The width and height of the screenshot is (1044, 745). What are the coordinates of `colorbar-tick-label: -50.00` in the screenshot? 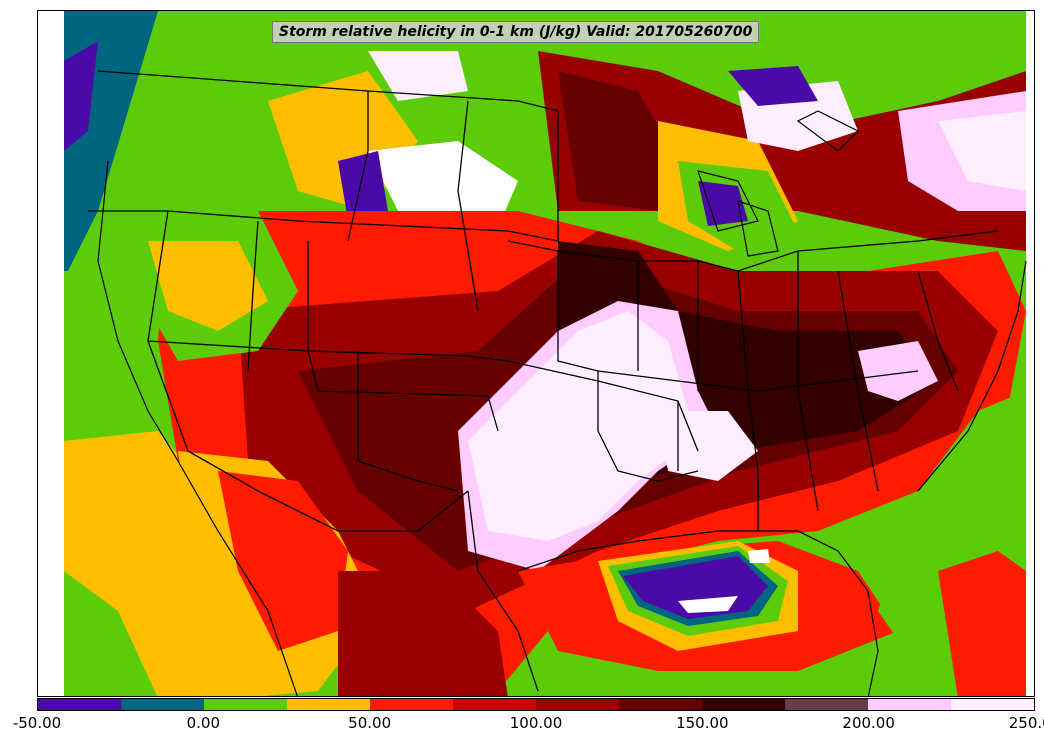 It's located at (37, 723).